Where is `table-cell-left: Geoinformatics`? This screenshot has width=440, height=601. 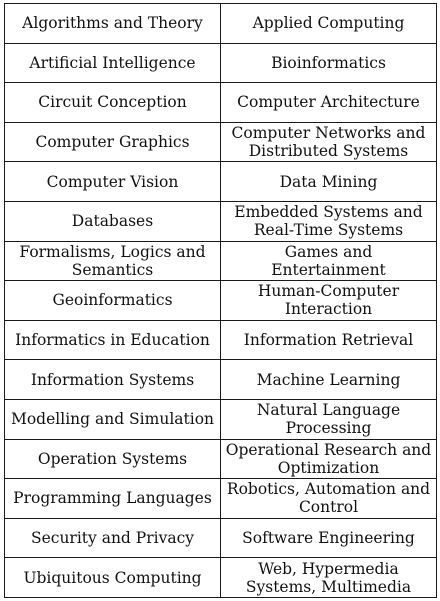
table-cell-left: Geoinformatics is located at coordinates (112, 300).